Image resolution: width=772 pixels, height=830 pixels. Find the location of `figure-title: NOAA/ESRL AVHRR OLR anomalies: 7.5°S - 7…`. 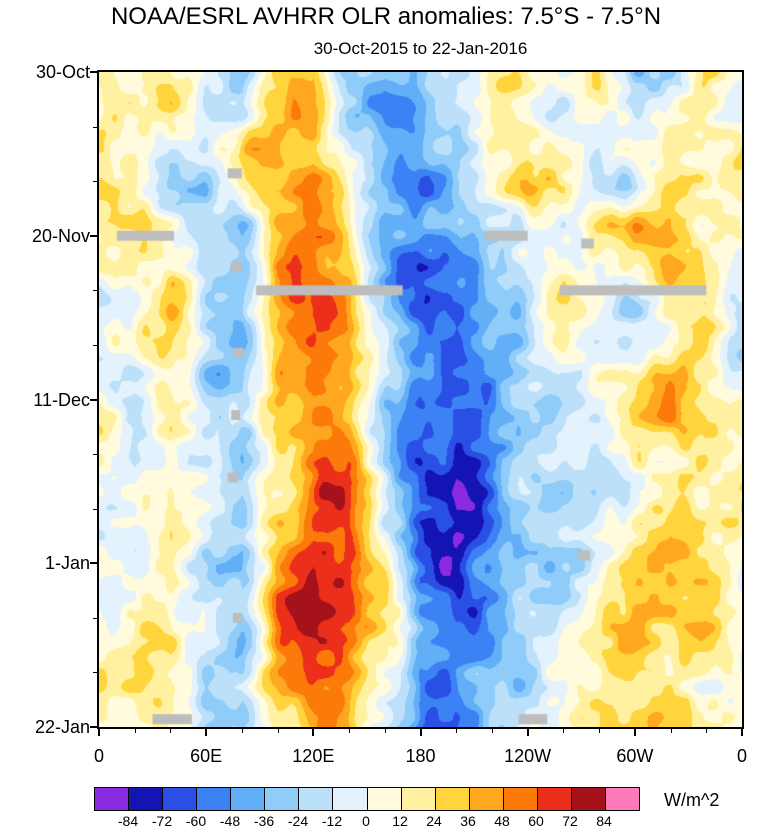

figure-title: NOAA/ESRL AVHRR OLR anomalies: 7.5°S - 7… is located at coordinates (386, 16).